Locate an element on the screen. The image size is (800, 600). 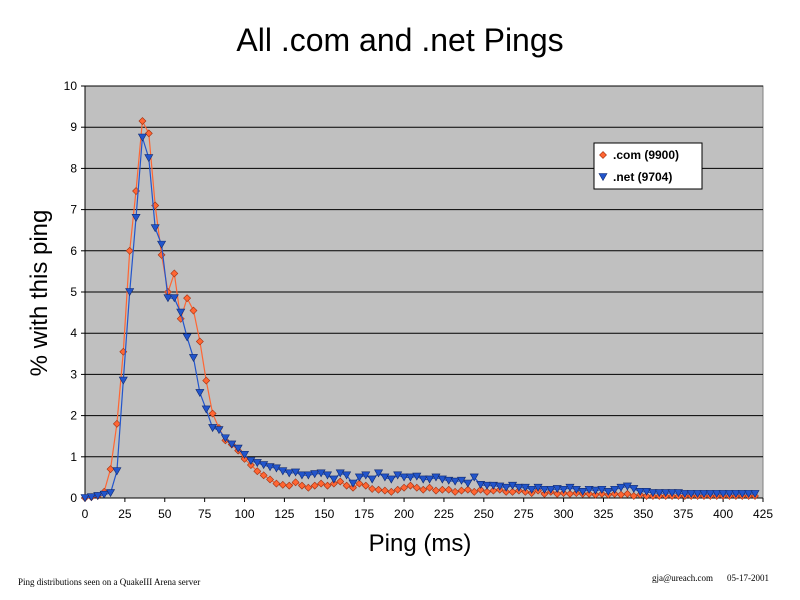
x-axis-label: Ping (ms) is located at coordinates (420, 543).